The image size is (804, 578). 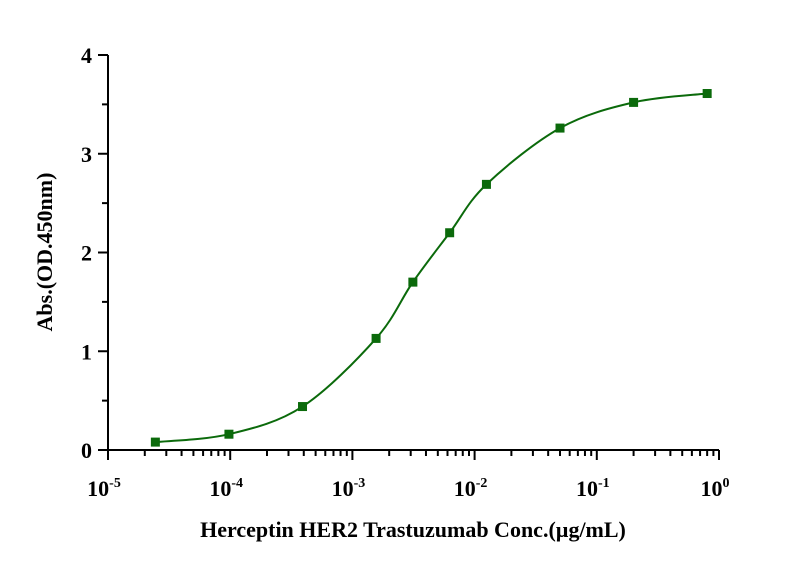 I want to click on x-tick-label: 10⁻¹, so click(x=593, y=488).